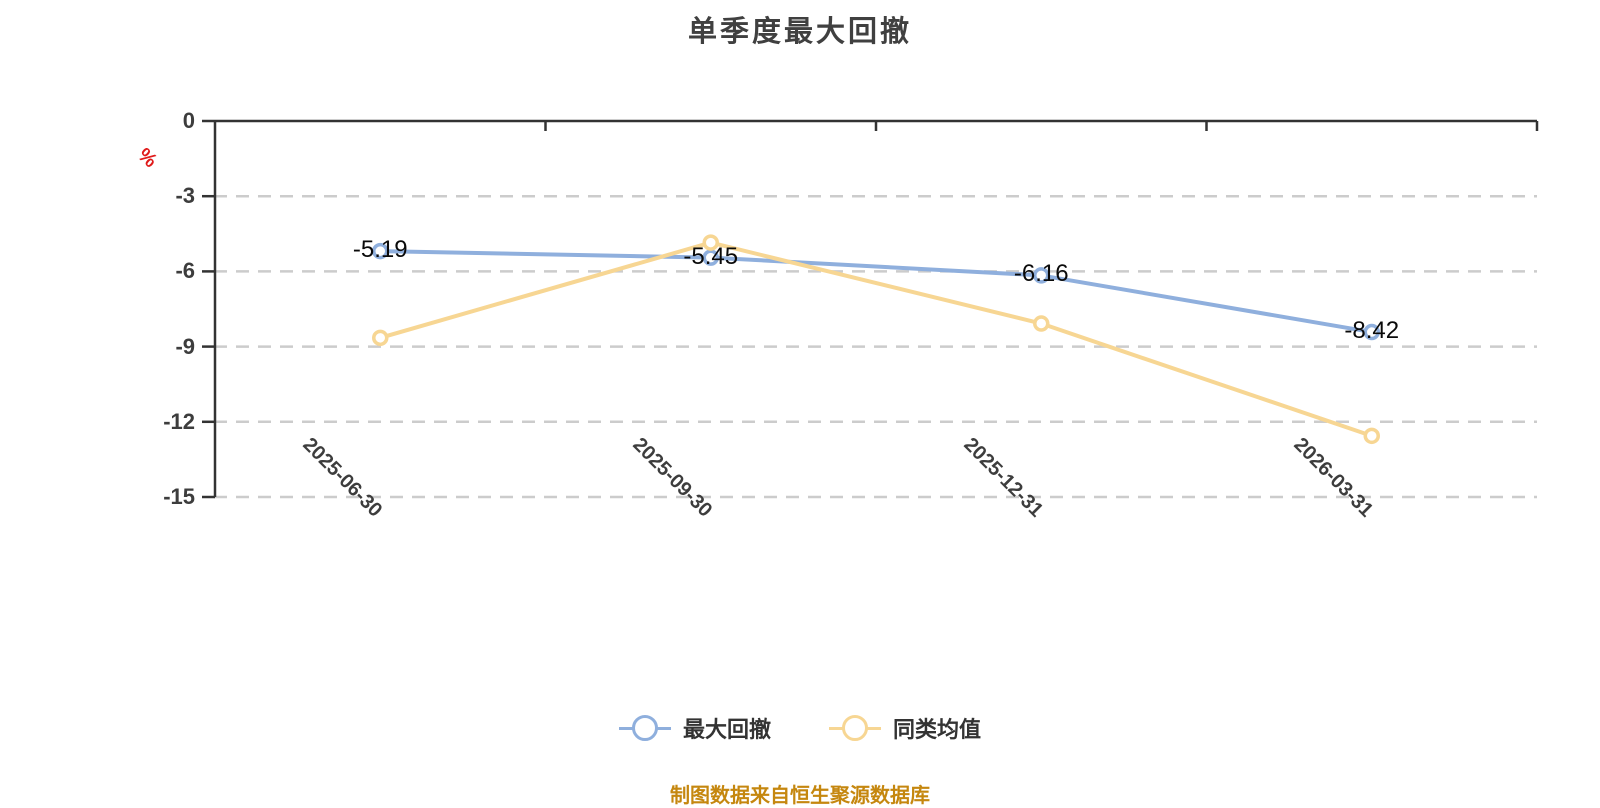 The height and width of the screenshot is (808, 1600). Describe the element at coordinates (185, 346) in the screenshot. I see `y-axis-tick-label: -9` at that location.